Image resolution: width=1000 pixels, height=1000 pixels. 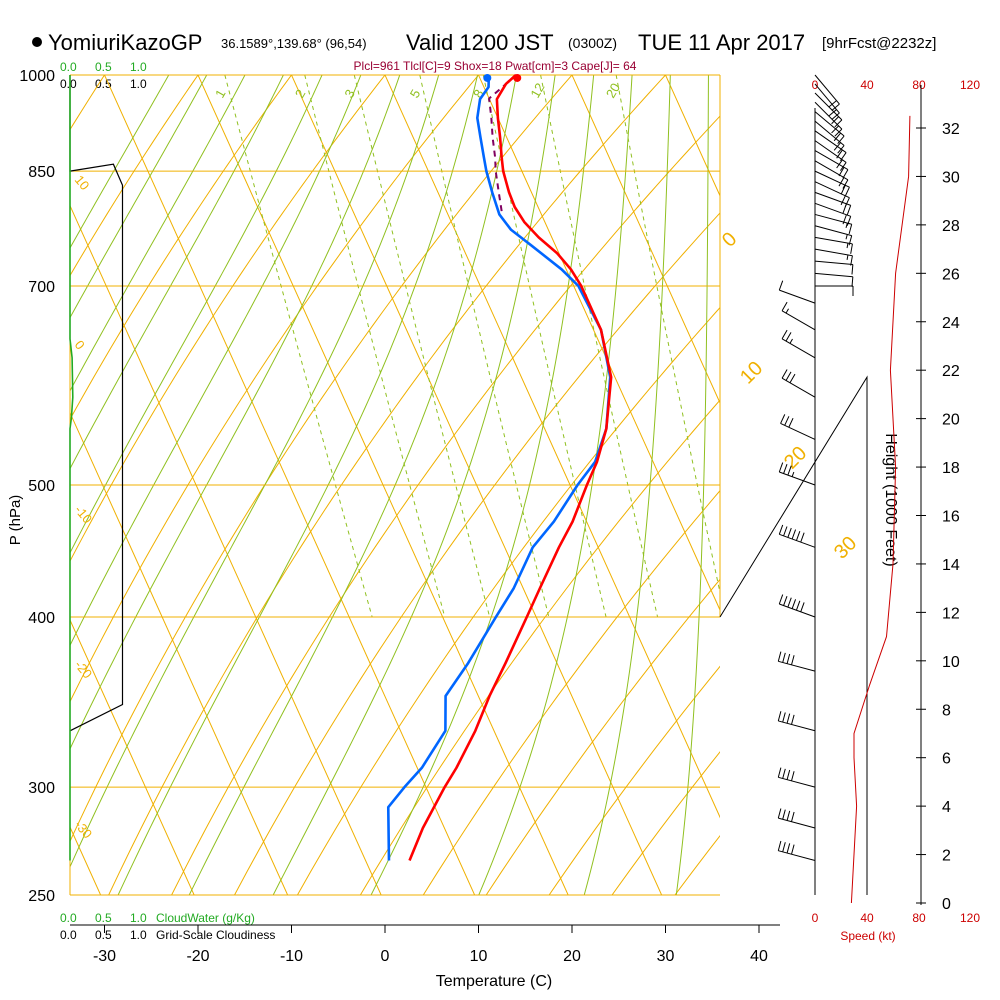 I want to click on speed-tick: 0, so click(x=815, y=85).